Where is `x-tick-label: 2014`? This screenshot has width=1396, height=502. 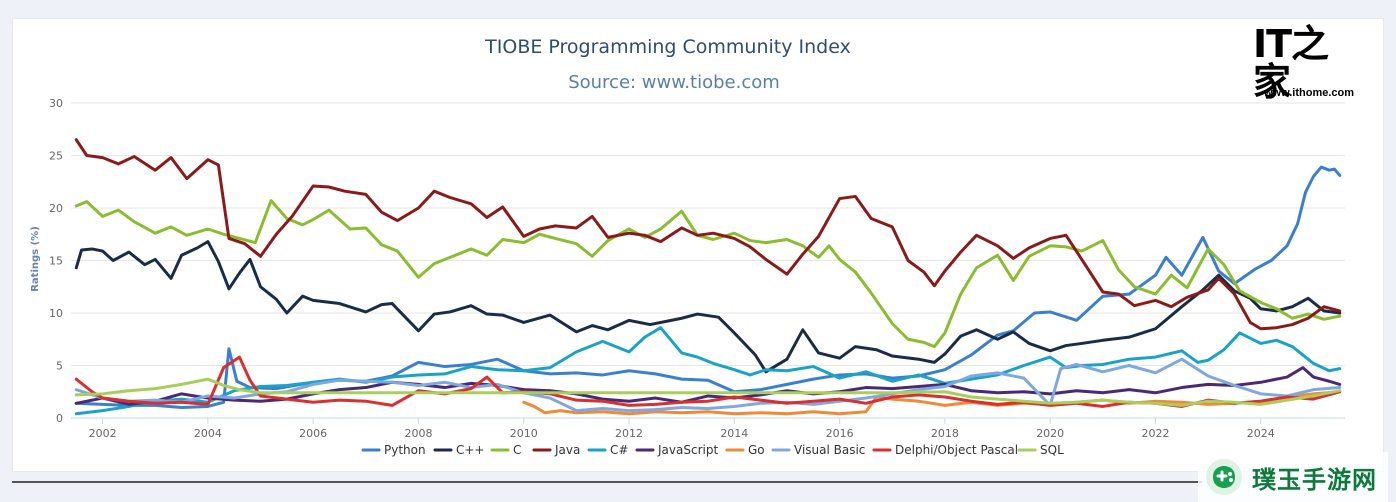
x-tick-label: 2014 is located at coordinates (734, 433).